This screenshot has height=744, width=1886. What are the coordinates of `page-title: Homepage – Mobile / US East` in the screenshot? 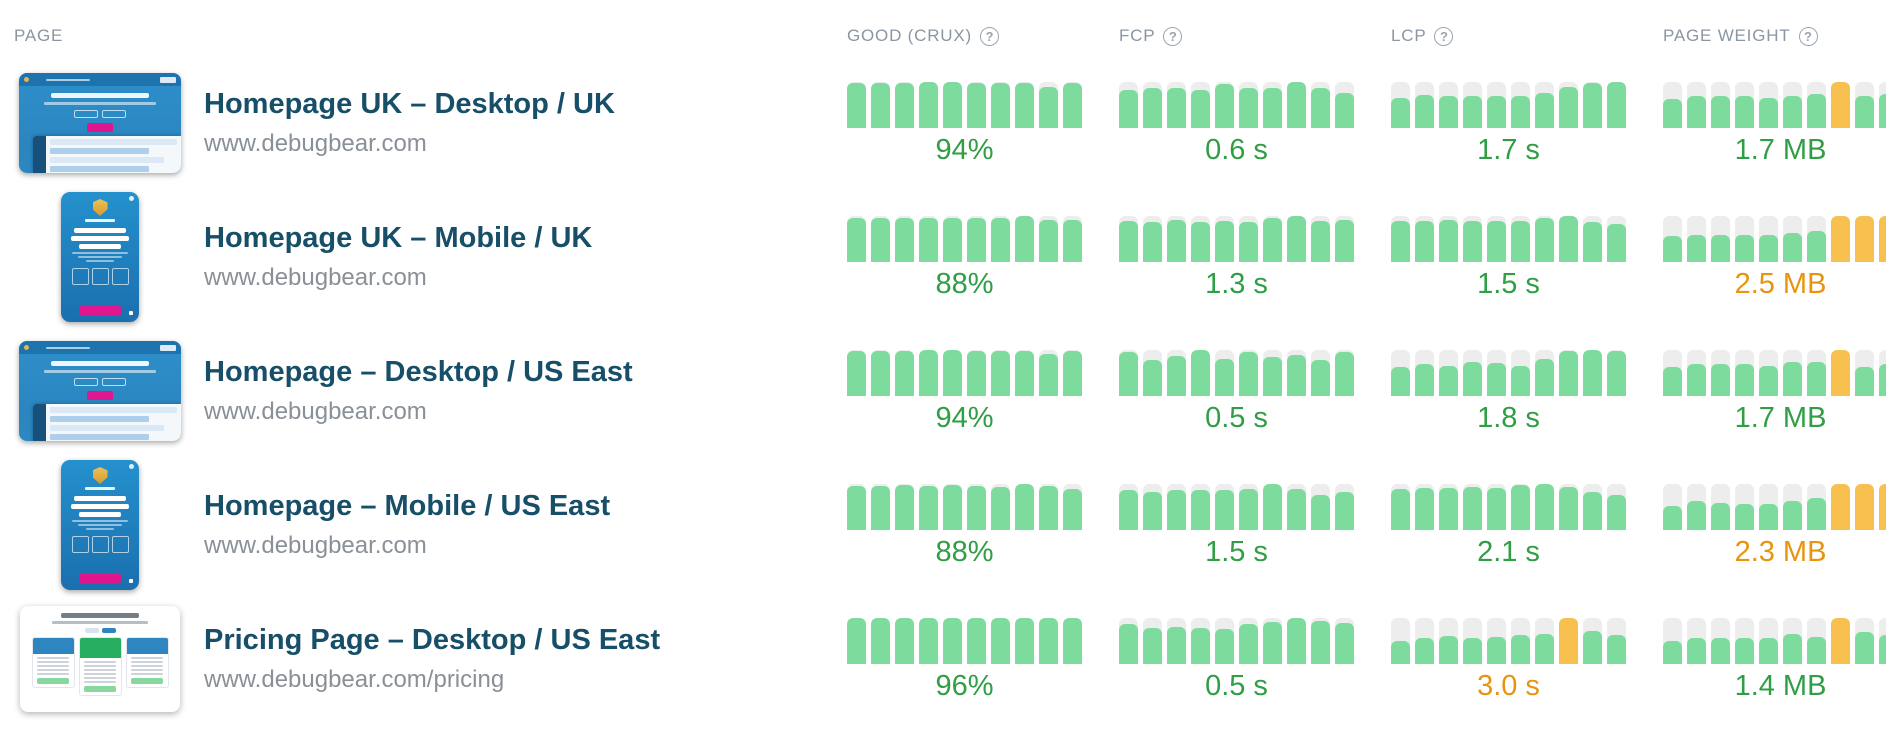 It's located at (407, 506).